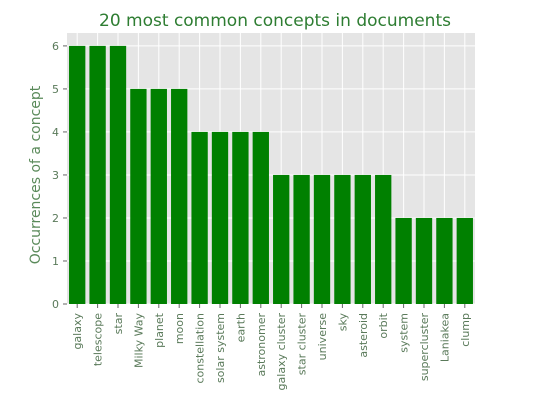 This screenshot has height=414, width=545. Describe the element at coordinates (55, 46) in the screenshot. I see `y-tick-label: 6` at that location.